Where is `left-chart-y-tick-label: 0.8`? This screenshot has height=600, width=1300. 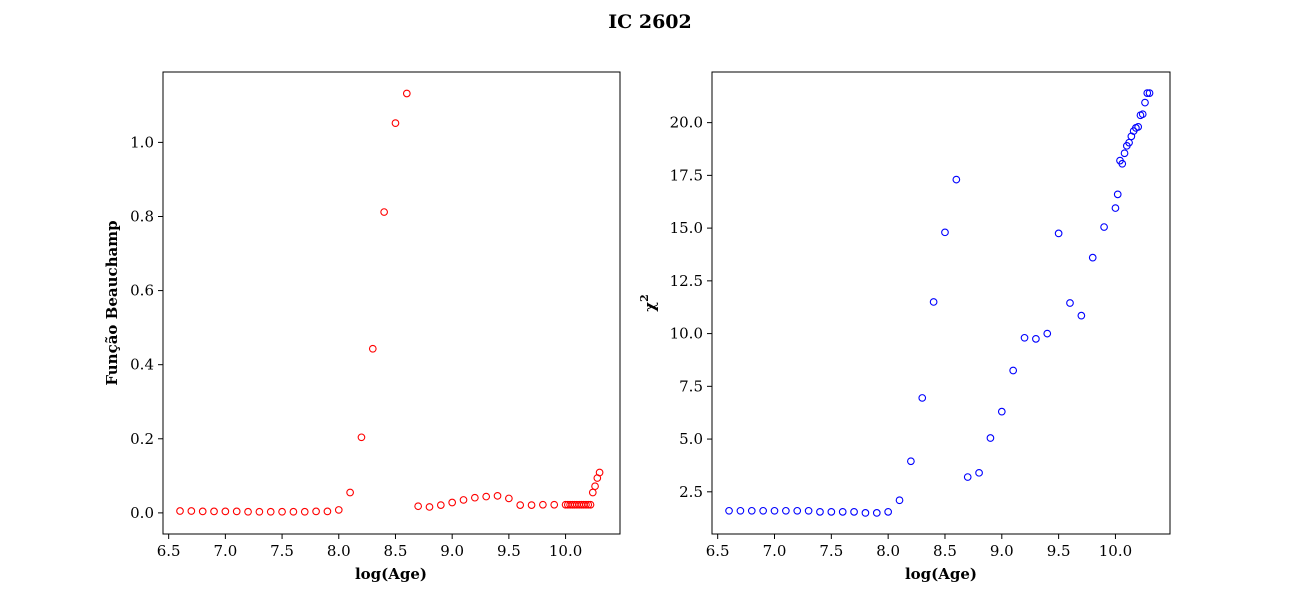
left-chart-y-tick-label: 0.8 is located at coordinates (142, 216).